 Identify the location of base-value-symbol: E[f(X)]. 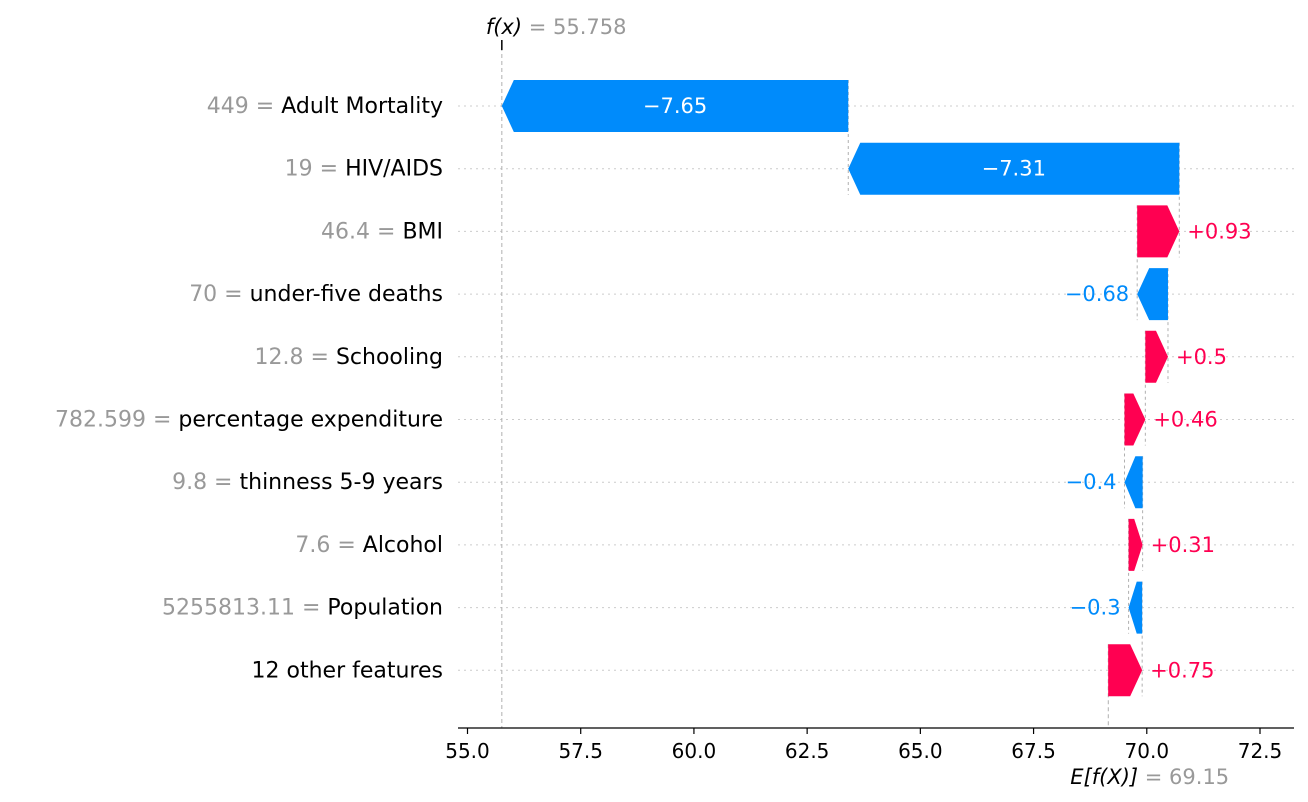
(1107, 777).